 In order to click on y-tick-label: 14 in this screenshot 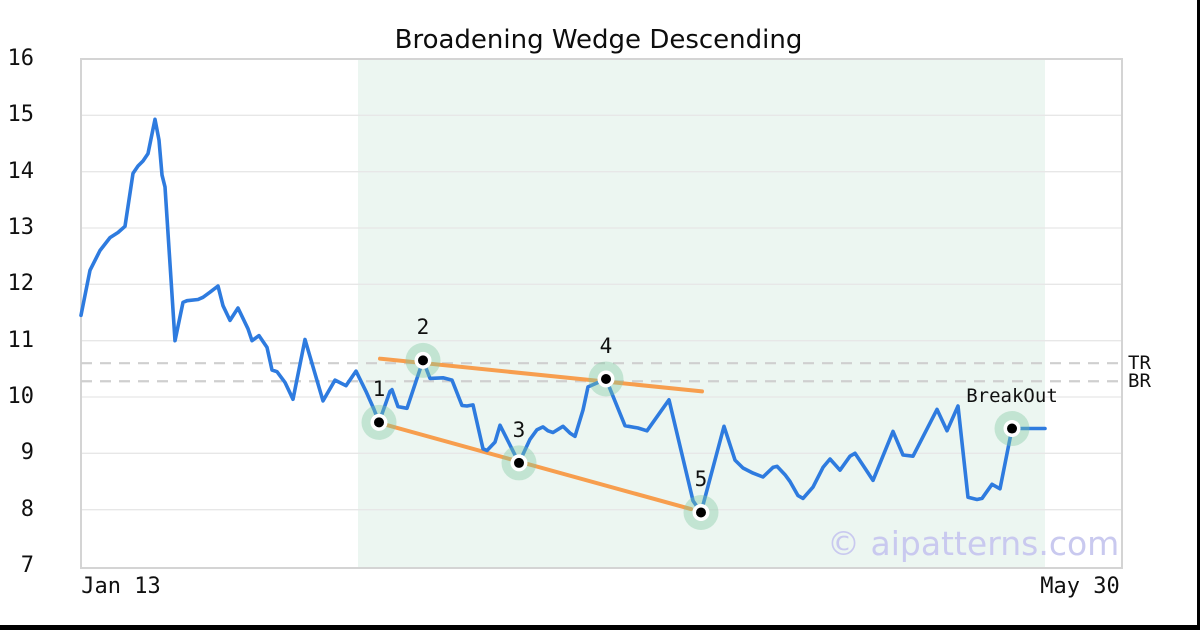, I will do `click(21, 171)`.